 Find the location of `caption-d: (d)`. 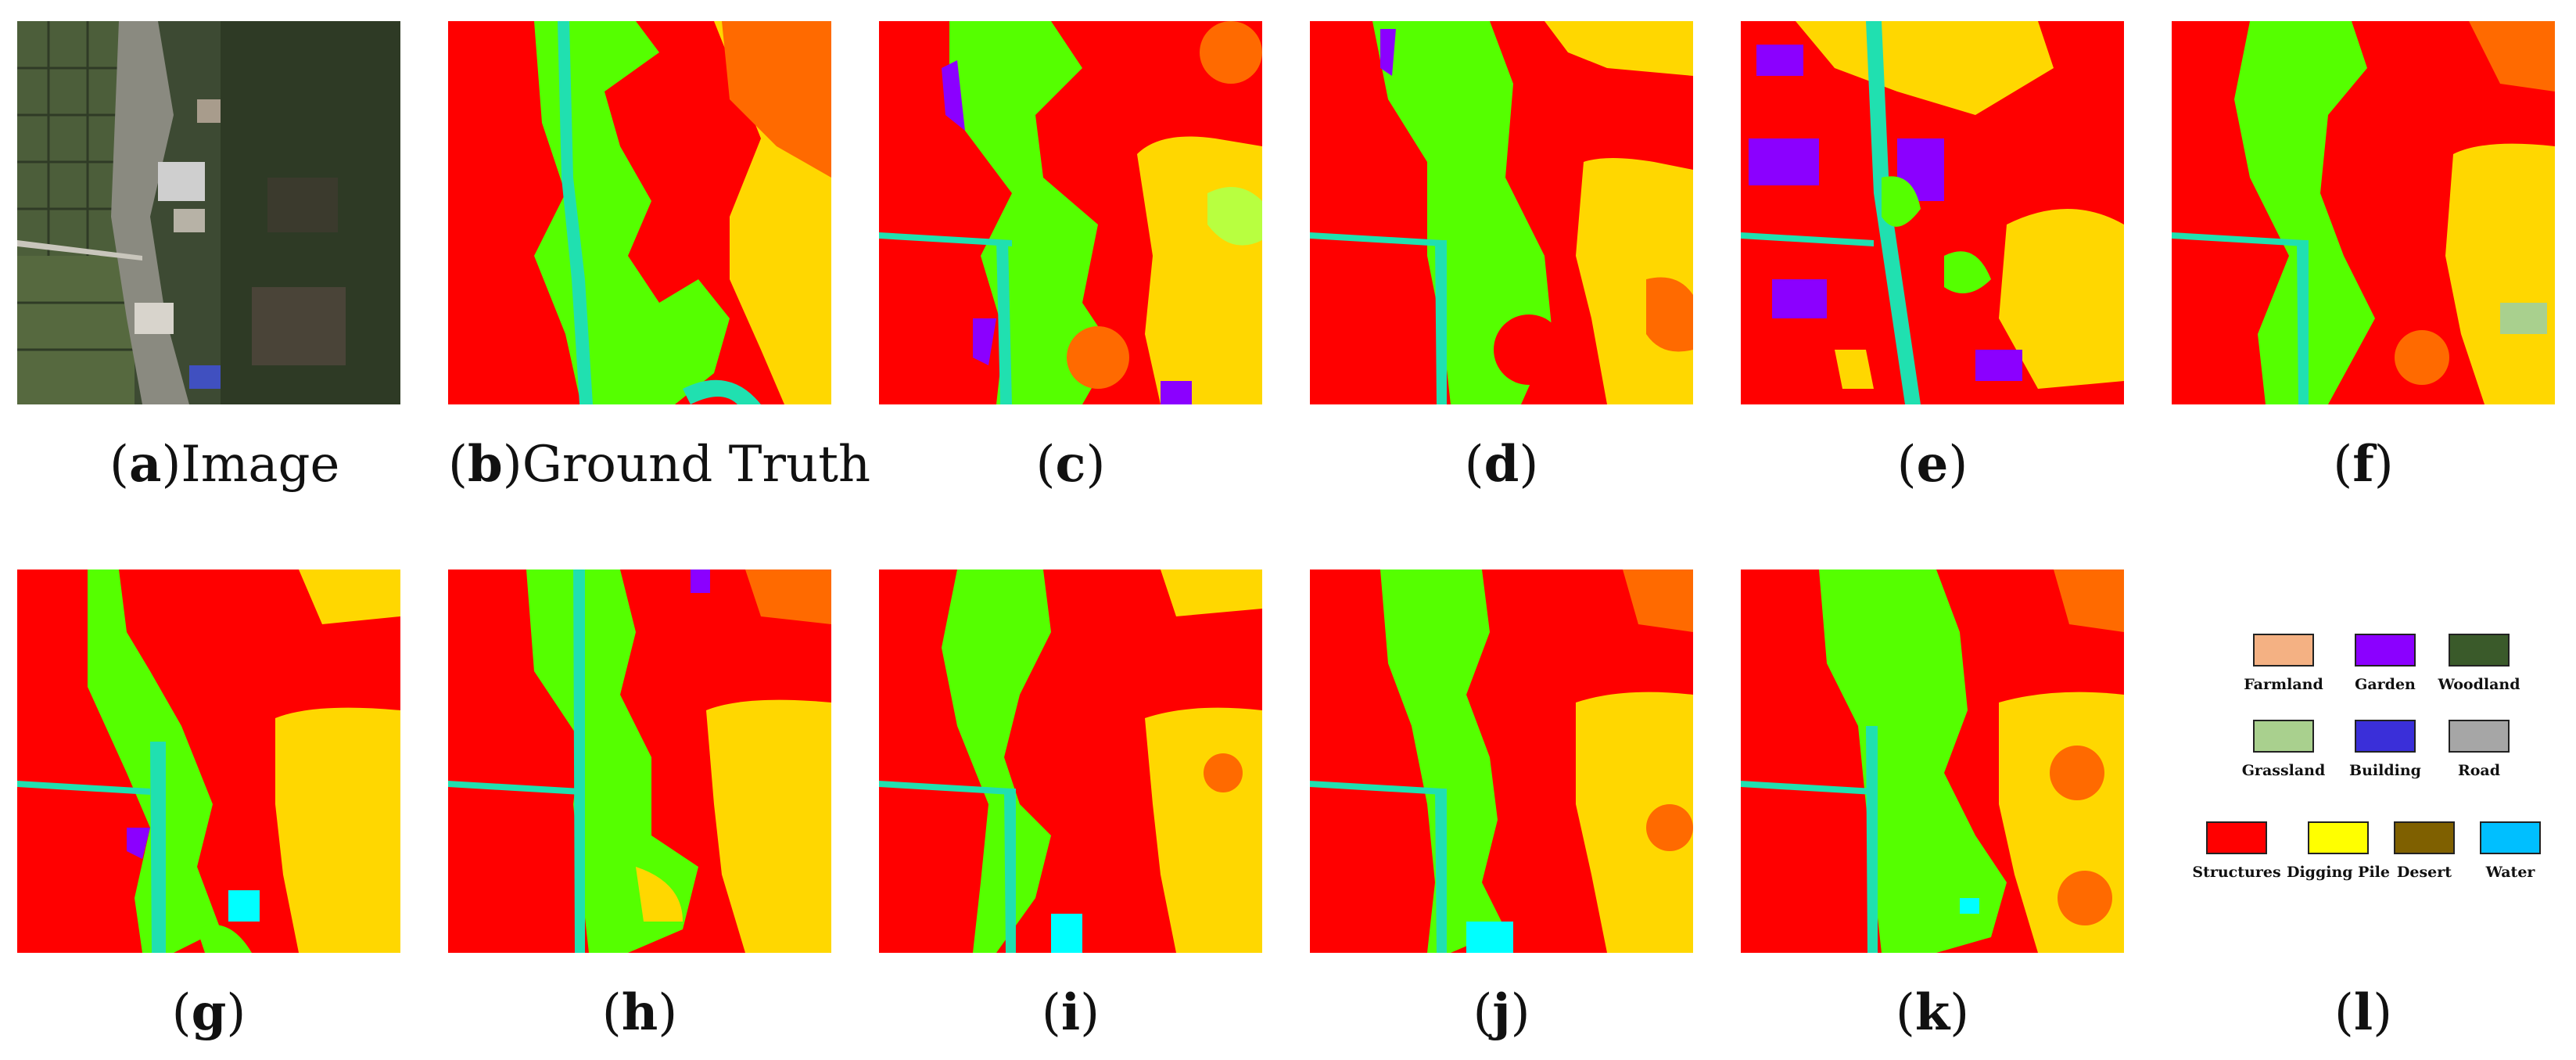

caption-d: (d) is located at coordinates (1501, 464).